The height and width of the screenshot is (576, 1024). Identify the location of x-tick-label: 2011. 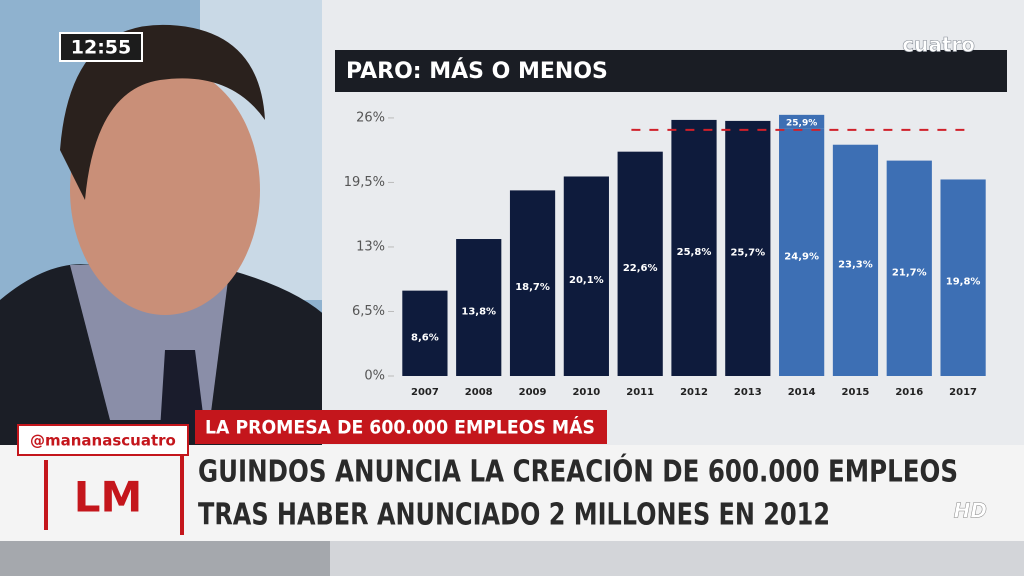
(640, 392).